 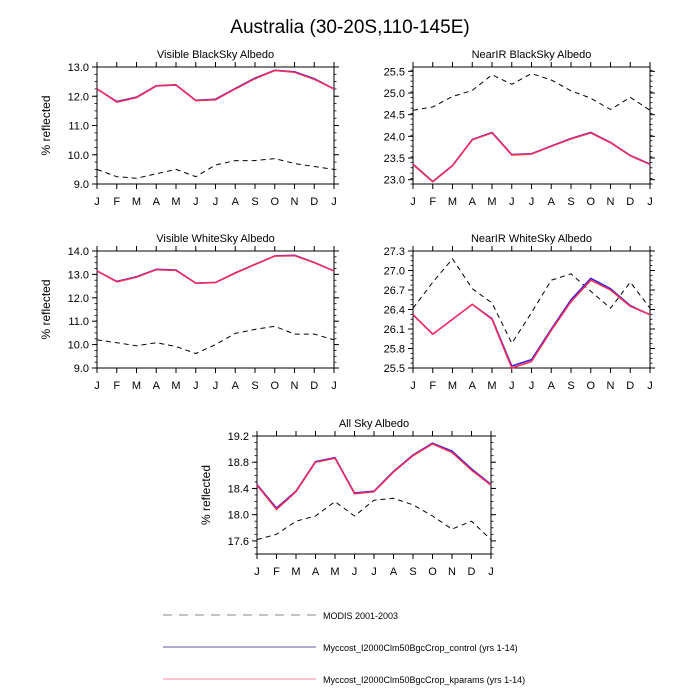 I want to click on series-line-control-nearir-blacksky, so click(x=531, y=157).